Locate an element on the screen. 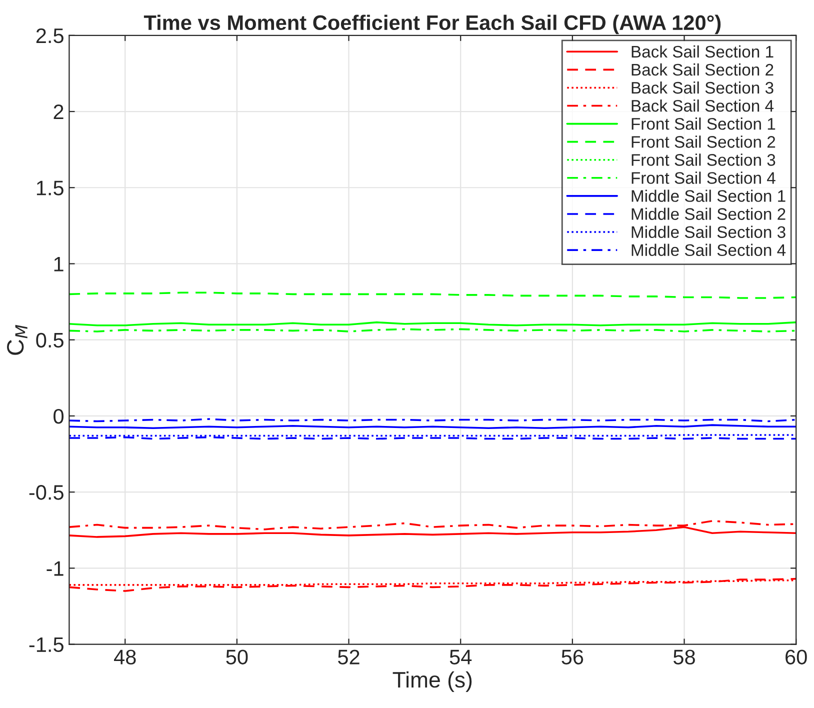 This screenshot has width=814, height=708. y-tick-label: -0.5 is located at coordinates (46, 492).